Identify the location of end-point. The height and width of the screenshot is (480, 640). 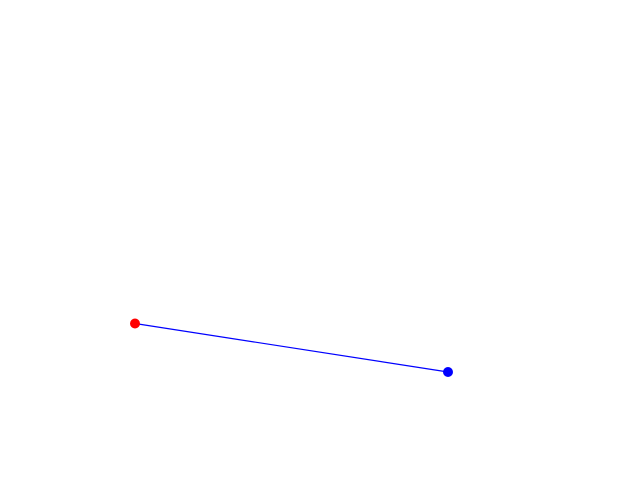
(448, 372).